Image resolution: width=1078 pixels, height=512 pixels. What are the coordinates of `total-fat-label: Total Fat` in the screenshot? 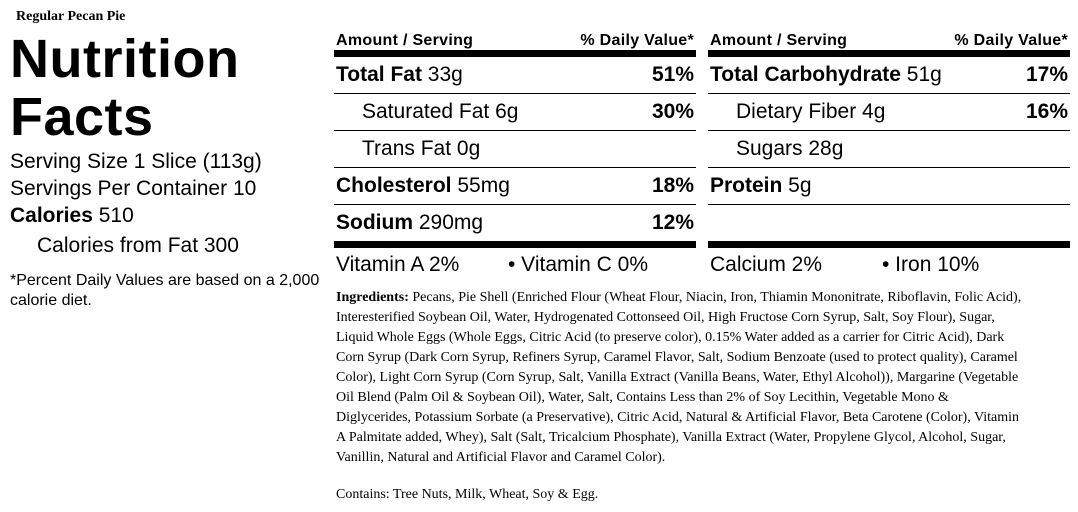 It's located at (379, 74).